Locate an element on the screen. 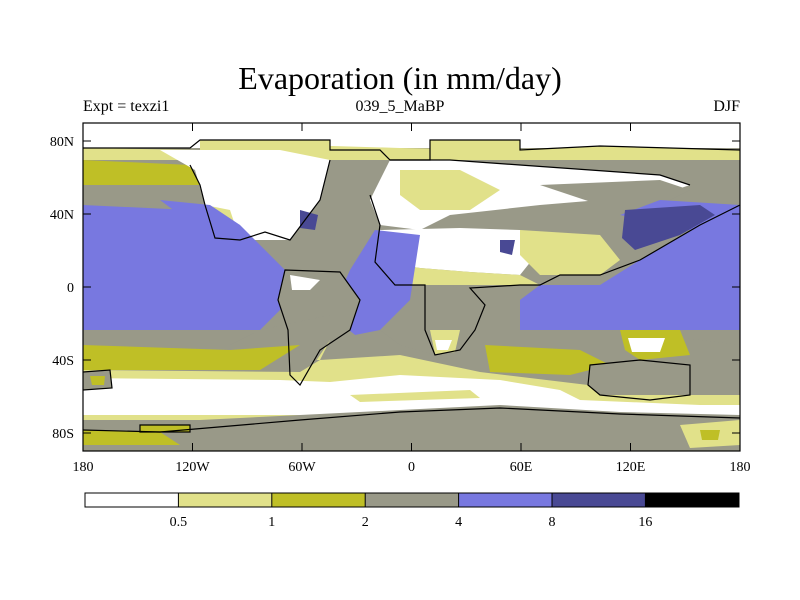  timeslice-label: 039_5_MaBP is located at coordinates (400, 106).